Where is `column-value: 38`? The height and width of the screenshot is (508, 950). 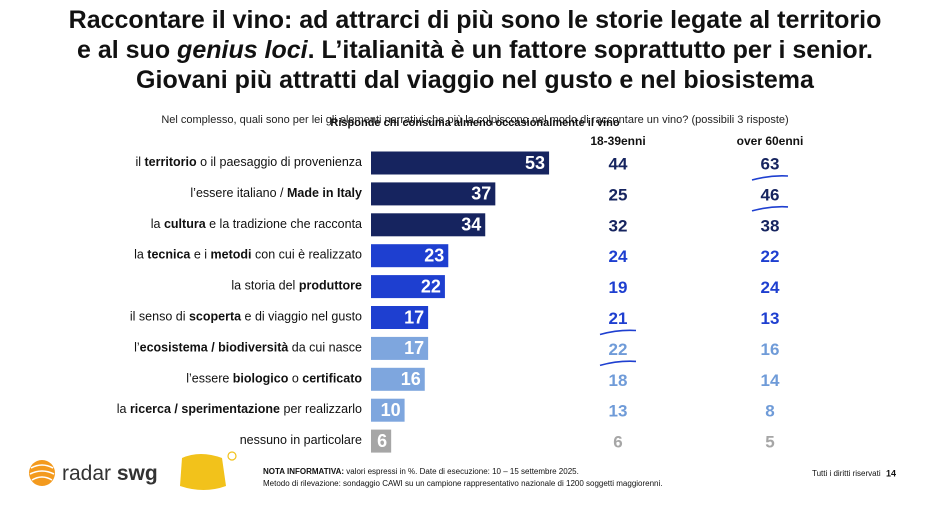 column-value: 38 is located at coordinates (770, 225).